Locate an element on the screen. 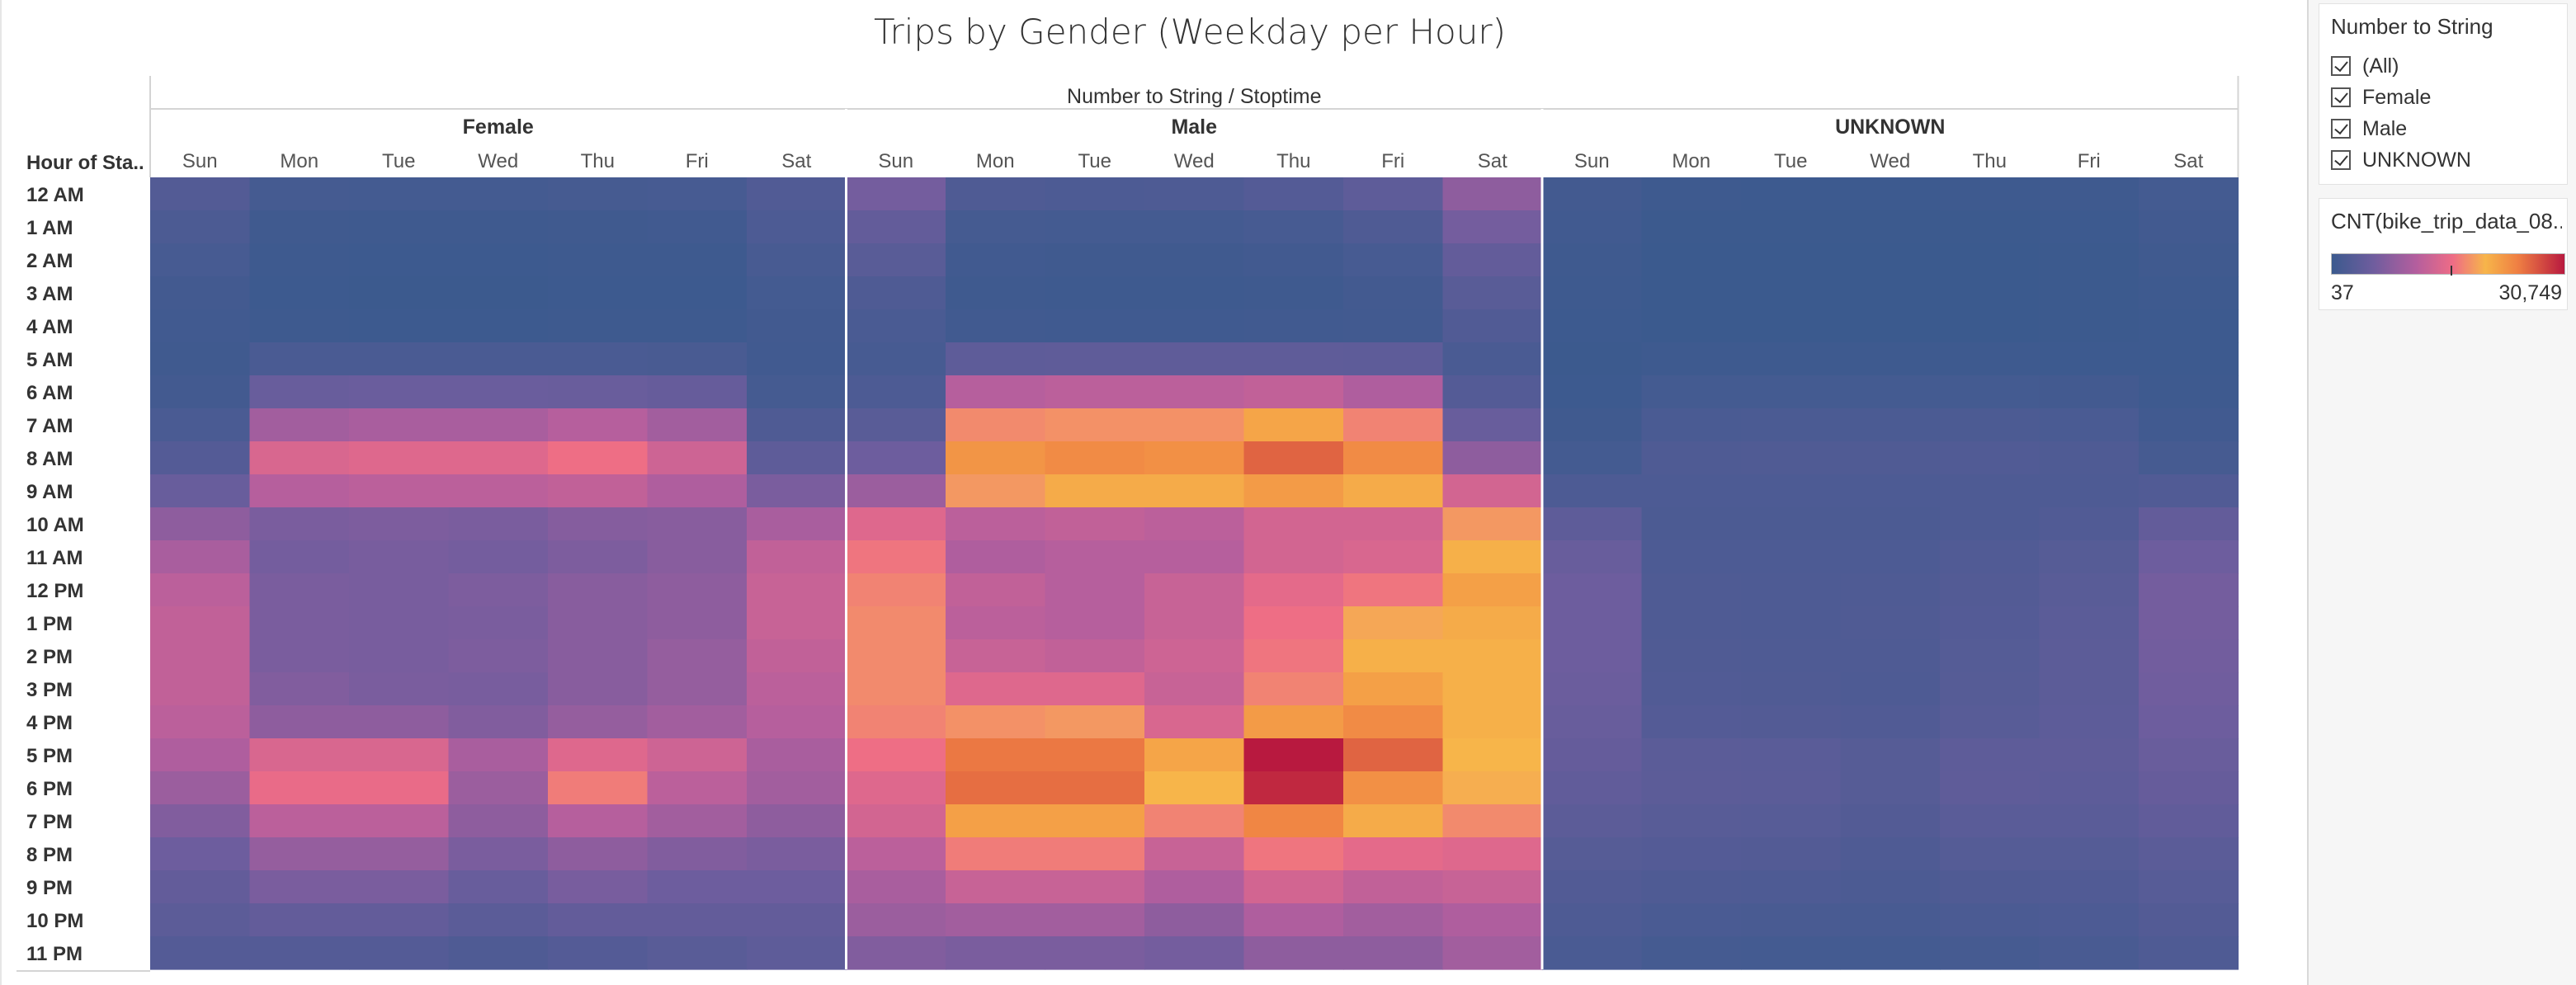 The image size is (2576, 985). hour-label: 12 PM is located at coordinates (55, 591).